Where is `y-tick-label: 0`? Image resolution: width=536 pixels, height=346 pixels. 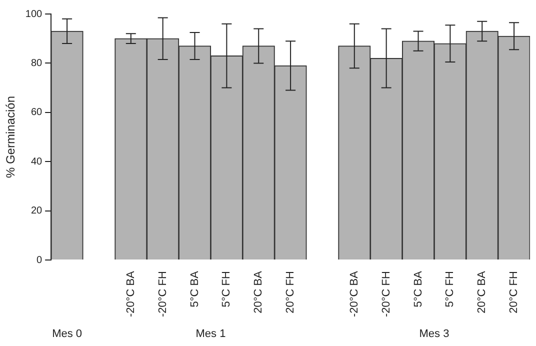
y-tick-label: 0 is located at coordinates (39, 260).